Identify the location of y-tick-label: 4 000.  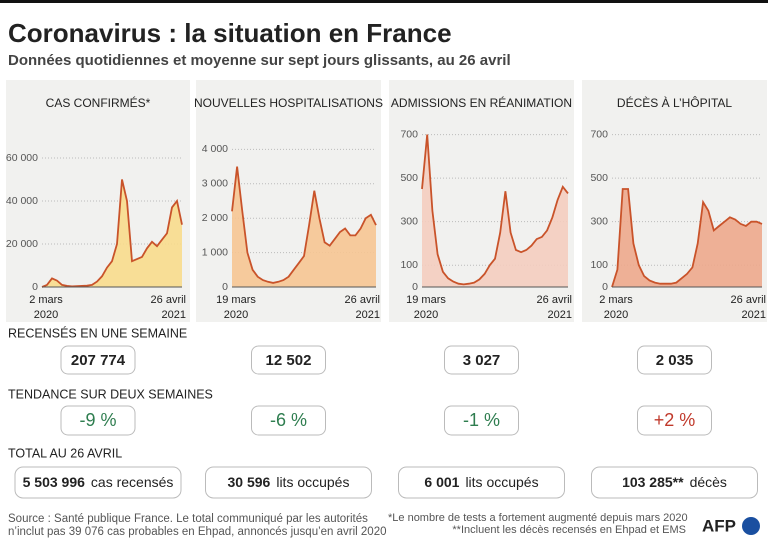
(215, 149).